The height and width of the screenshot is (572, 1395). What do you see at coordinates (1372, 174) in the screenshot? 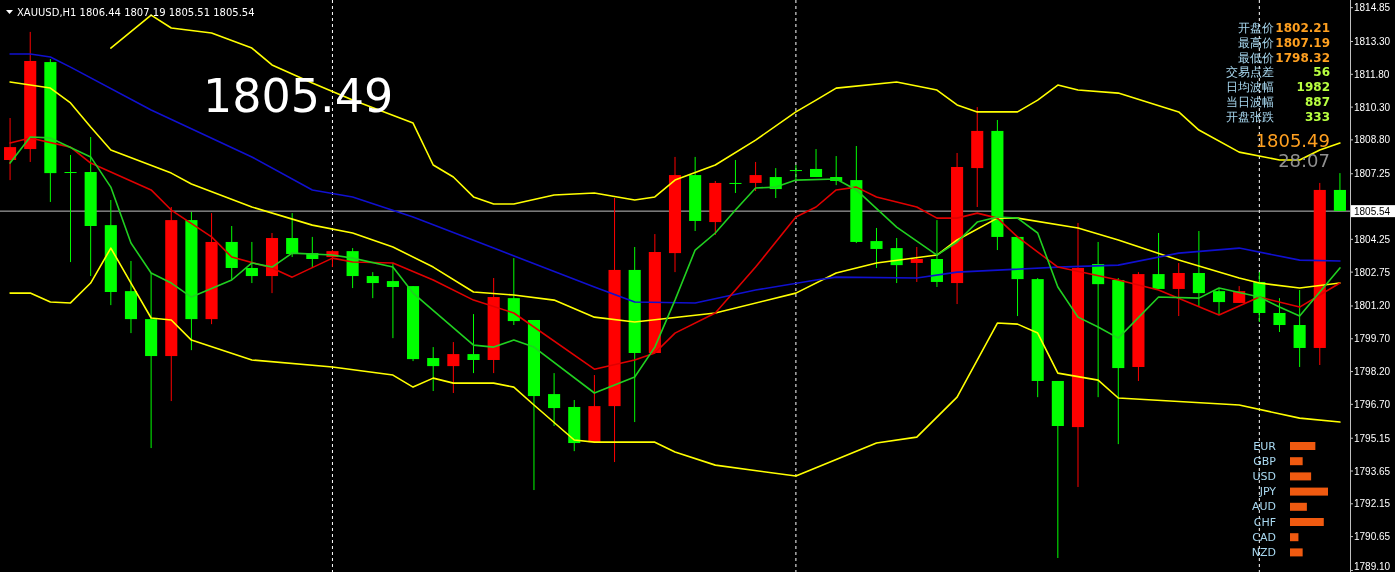
I see `y-tick-label: 1807.25` at bounding box center [1372, 174].